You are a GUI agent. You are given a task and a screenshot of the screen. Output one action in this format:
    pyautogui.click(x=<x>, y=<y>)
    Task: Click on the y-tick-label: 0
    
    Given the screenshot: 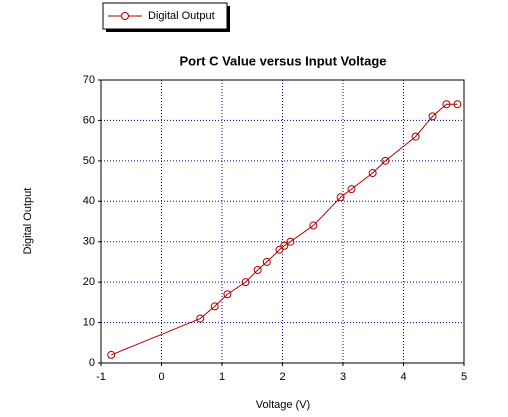 What is the action you would take?
    pyautogui.click(x=92, y=363)
    